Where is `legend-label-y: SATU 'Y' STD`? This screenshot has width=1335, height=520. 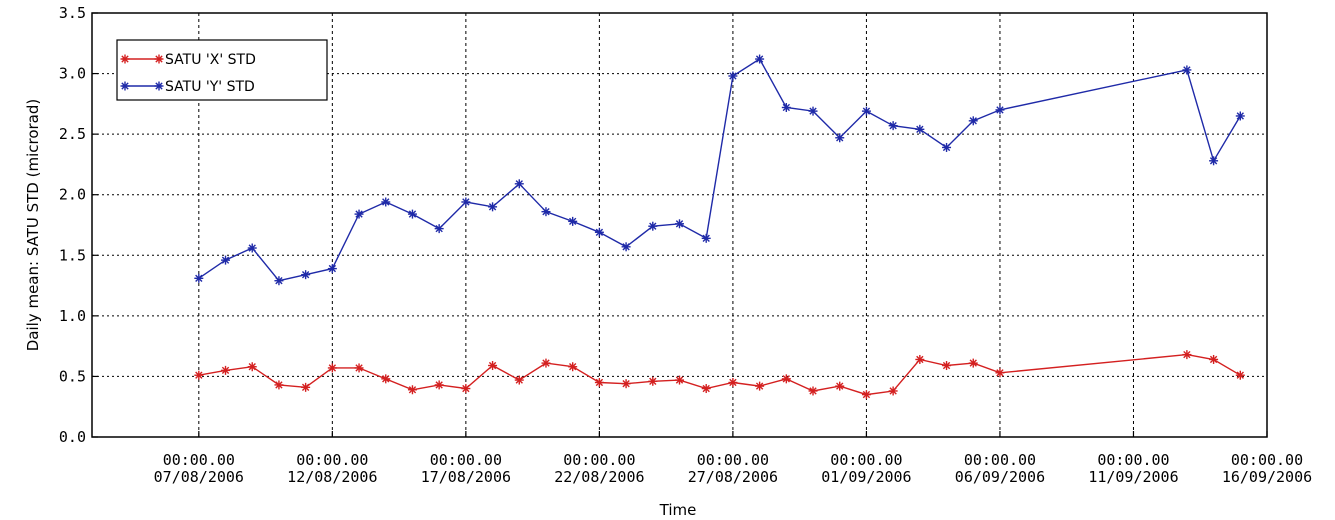 legend-label-y: SATU 'Y' STD is located at coordinates (210, 87).